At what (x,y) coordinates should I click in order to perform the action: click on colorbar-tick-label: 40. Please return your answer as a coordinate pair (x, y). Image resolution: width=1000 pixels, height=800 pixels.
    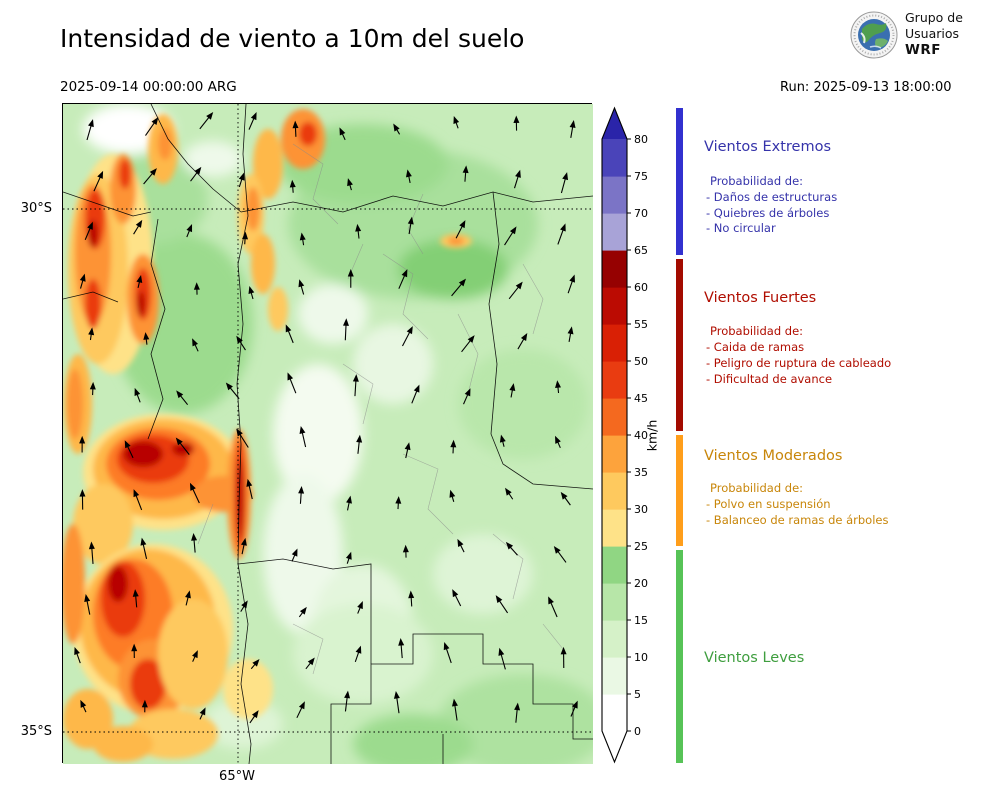
    Looking at the image, I should click on (641, 435).